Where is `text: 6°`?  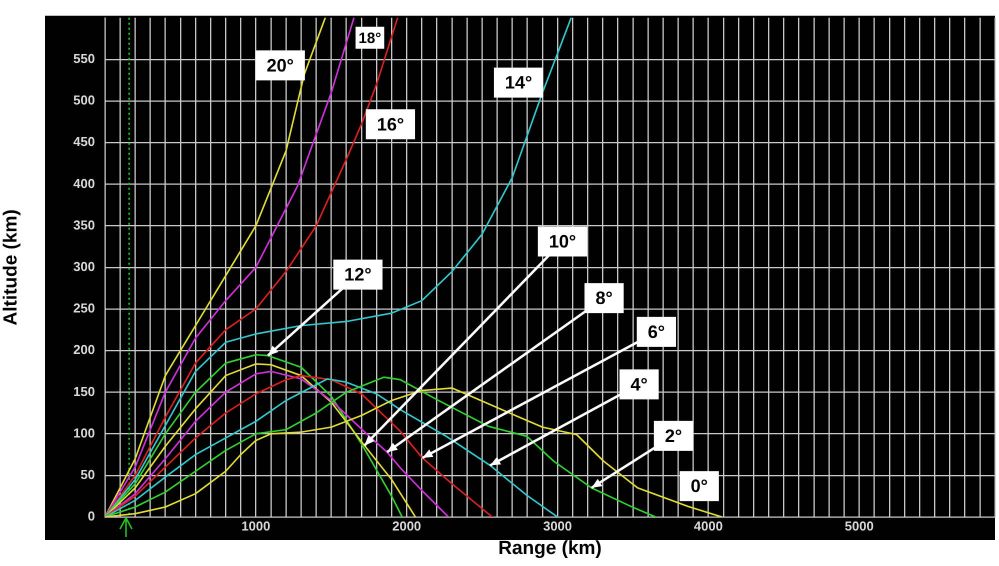
text: 6° is located at coordinates (656, 332).